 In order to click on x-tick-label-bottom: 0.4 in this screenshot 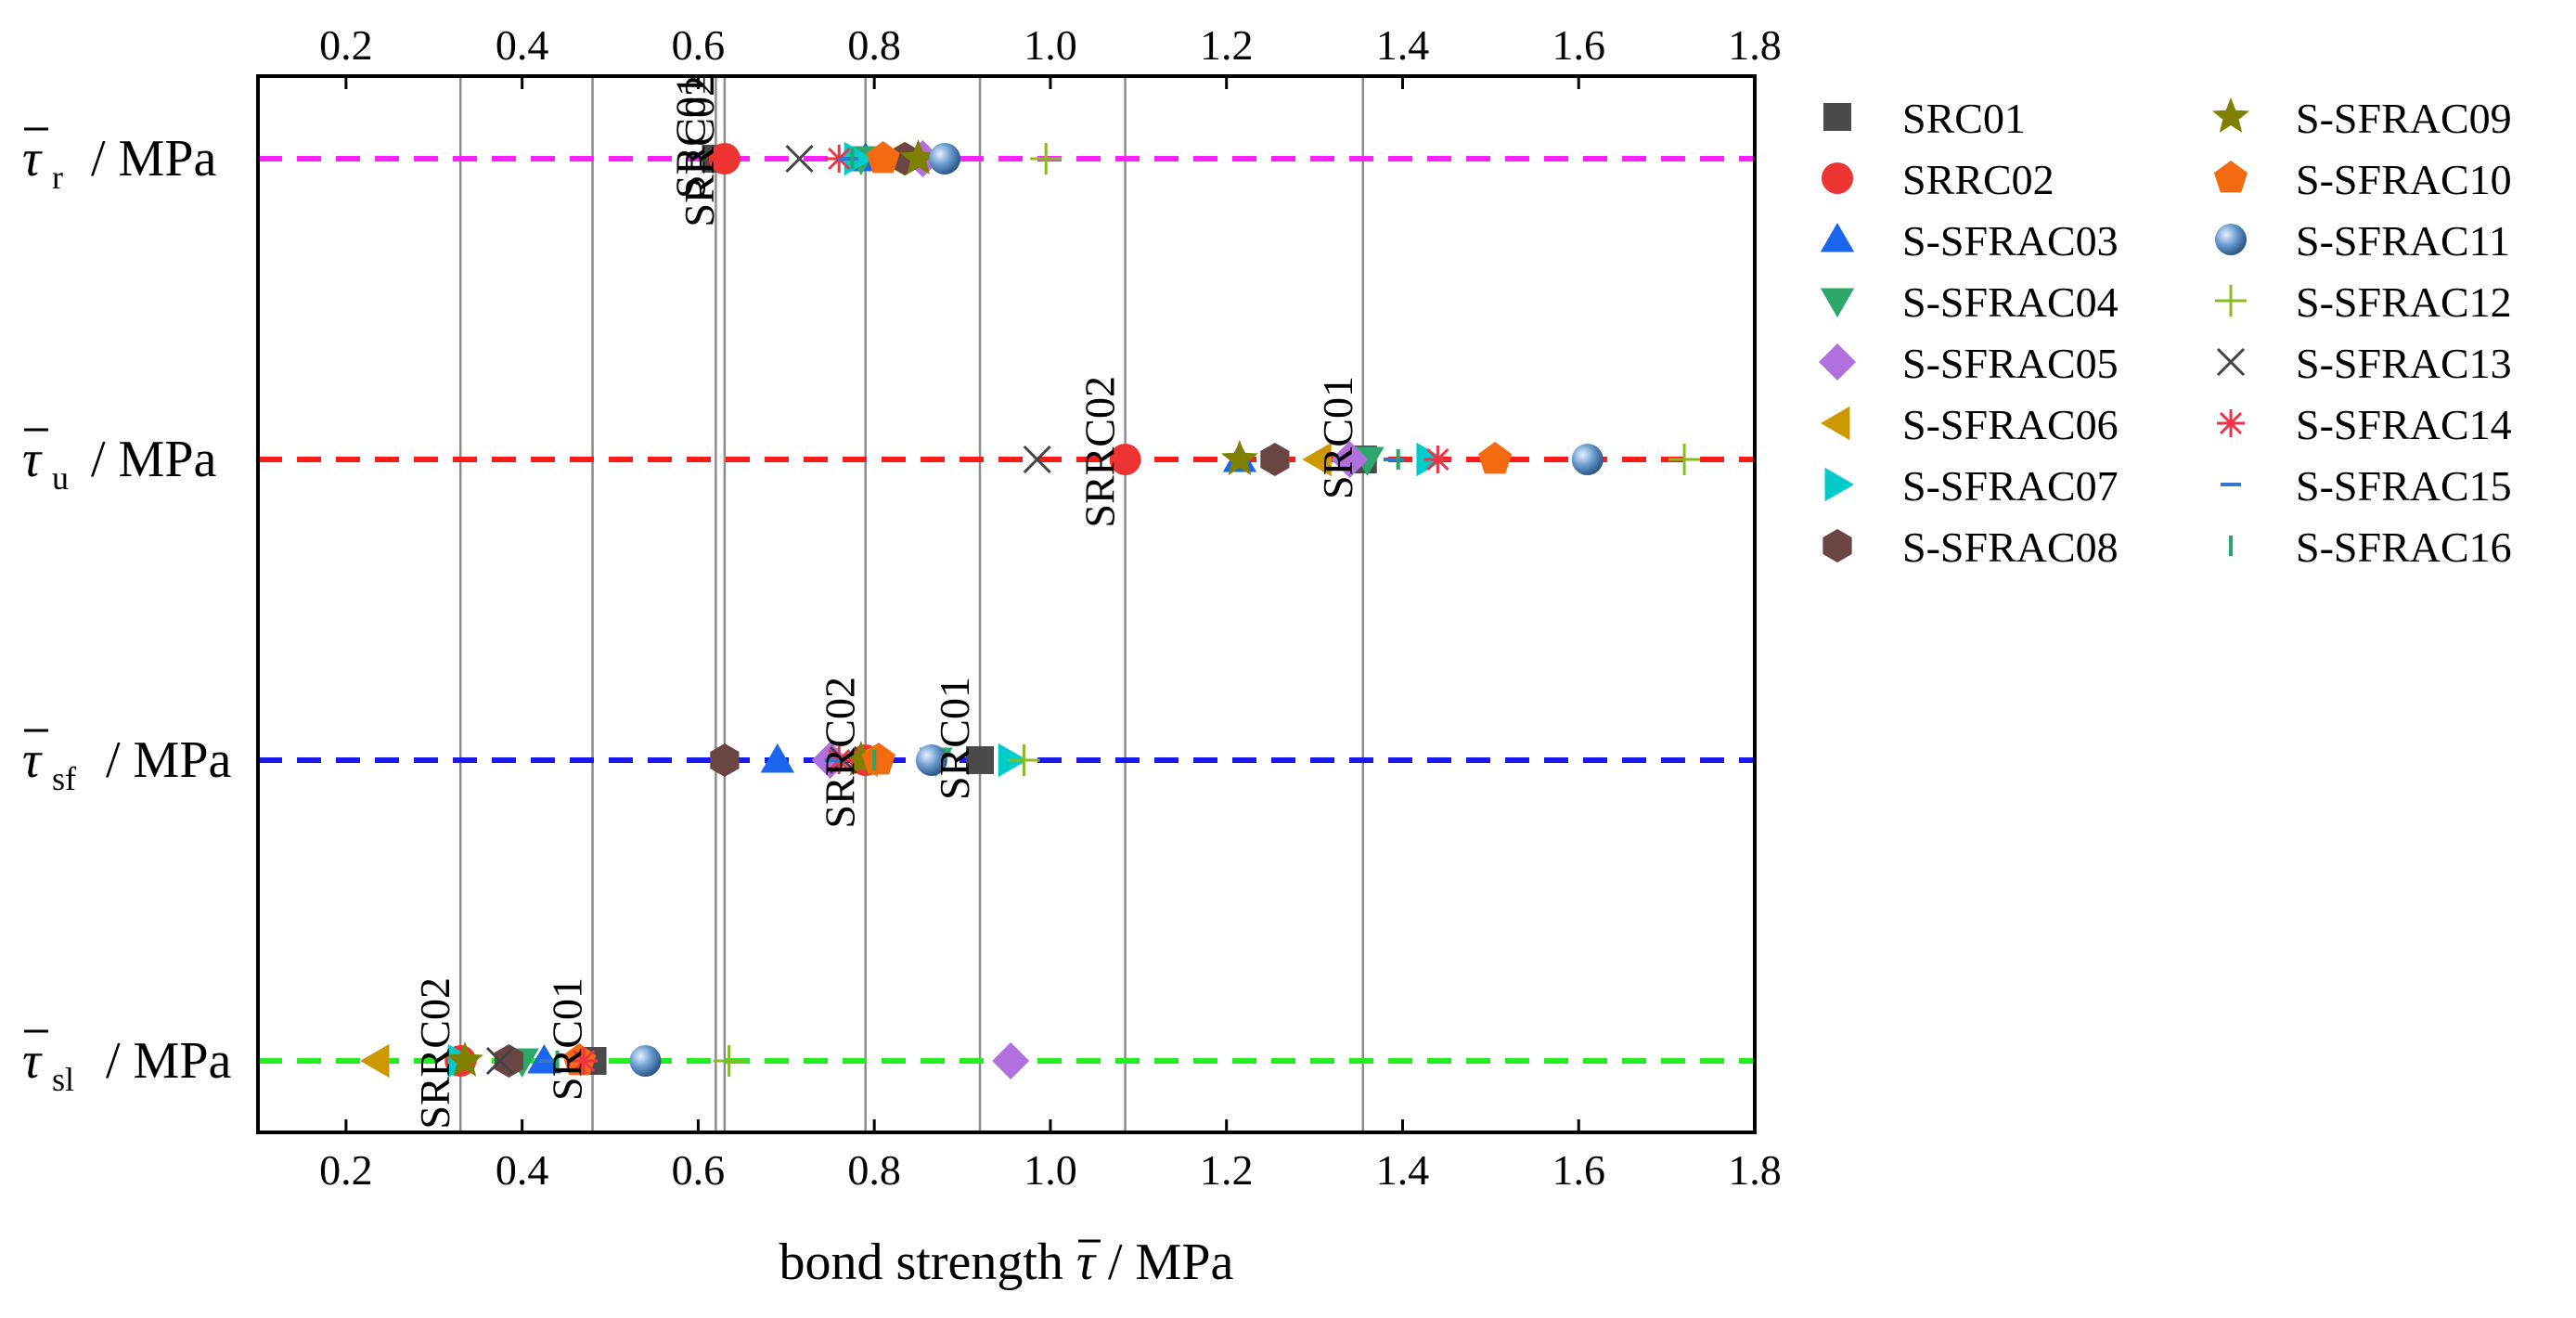, I will do `click(522, 1170)`.